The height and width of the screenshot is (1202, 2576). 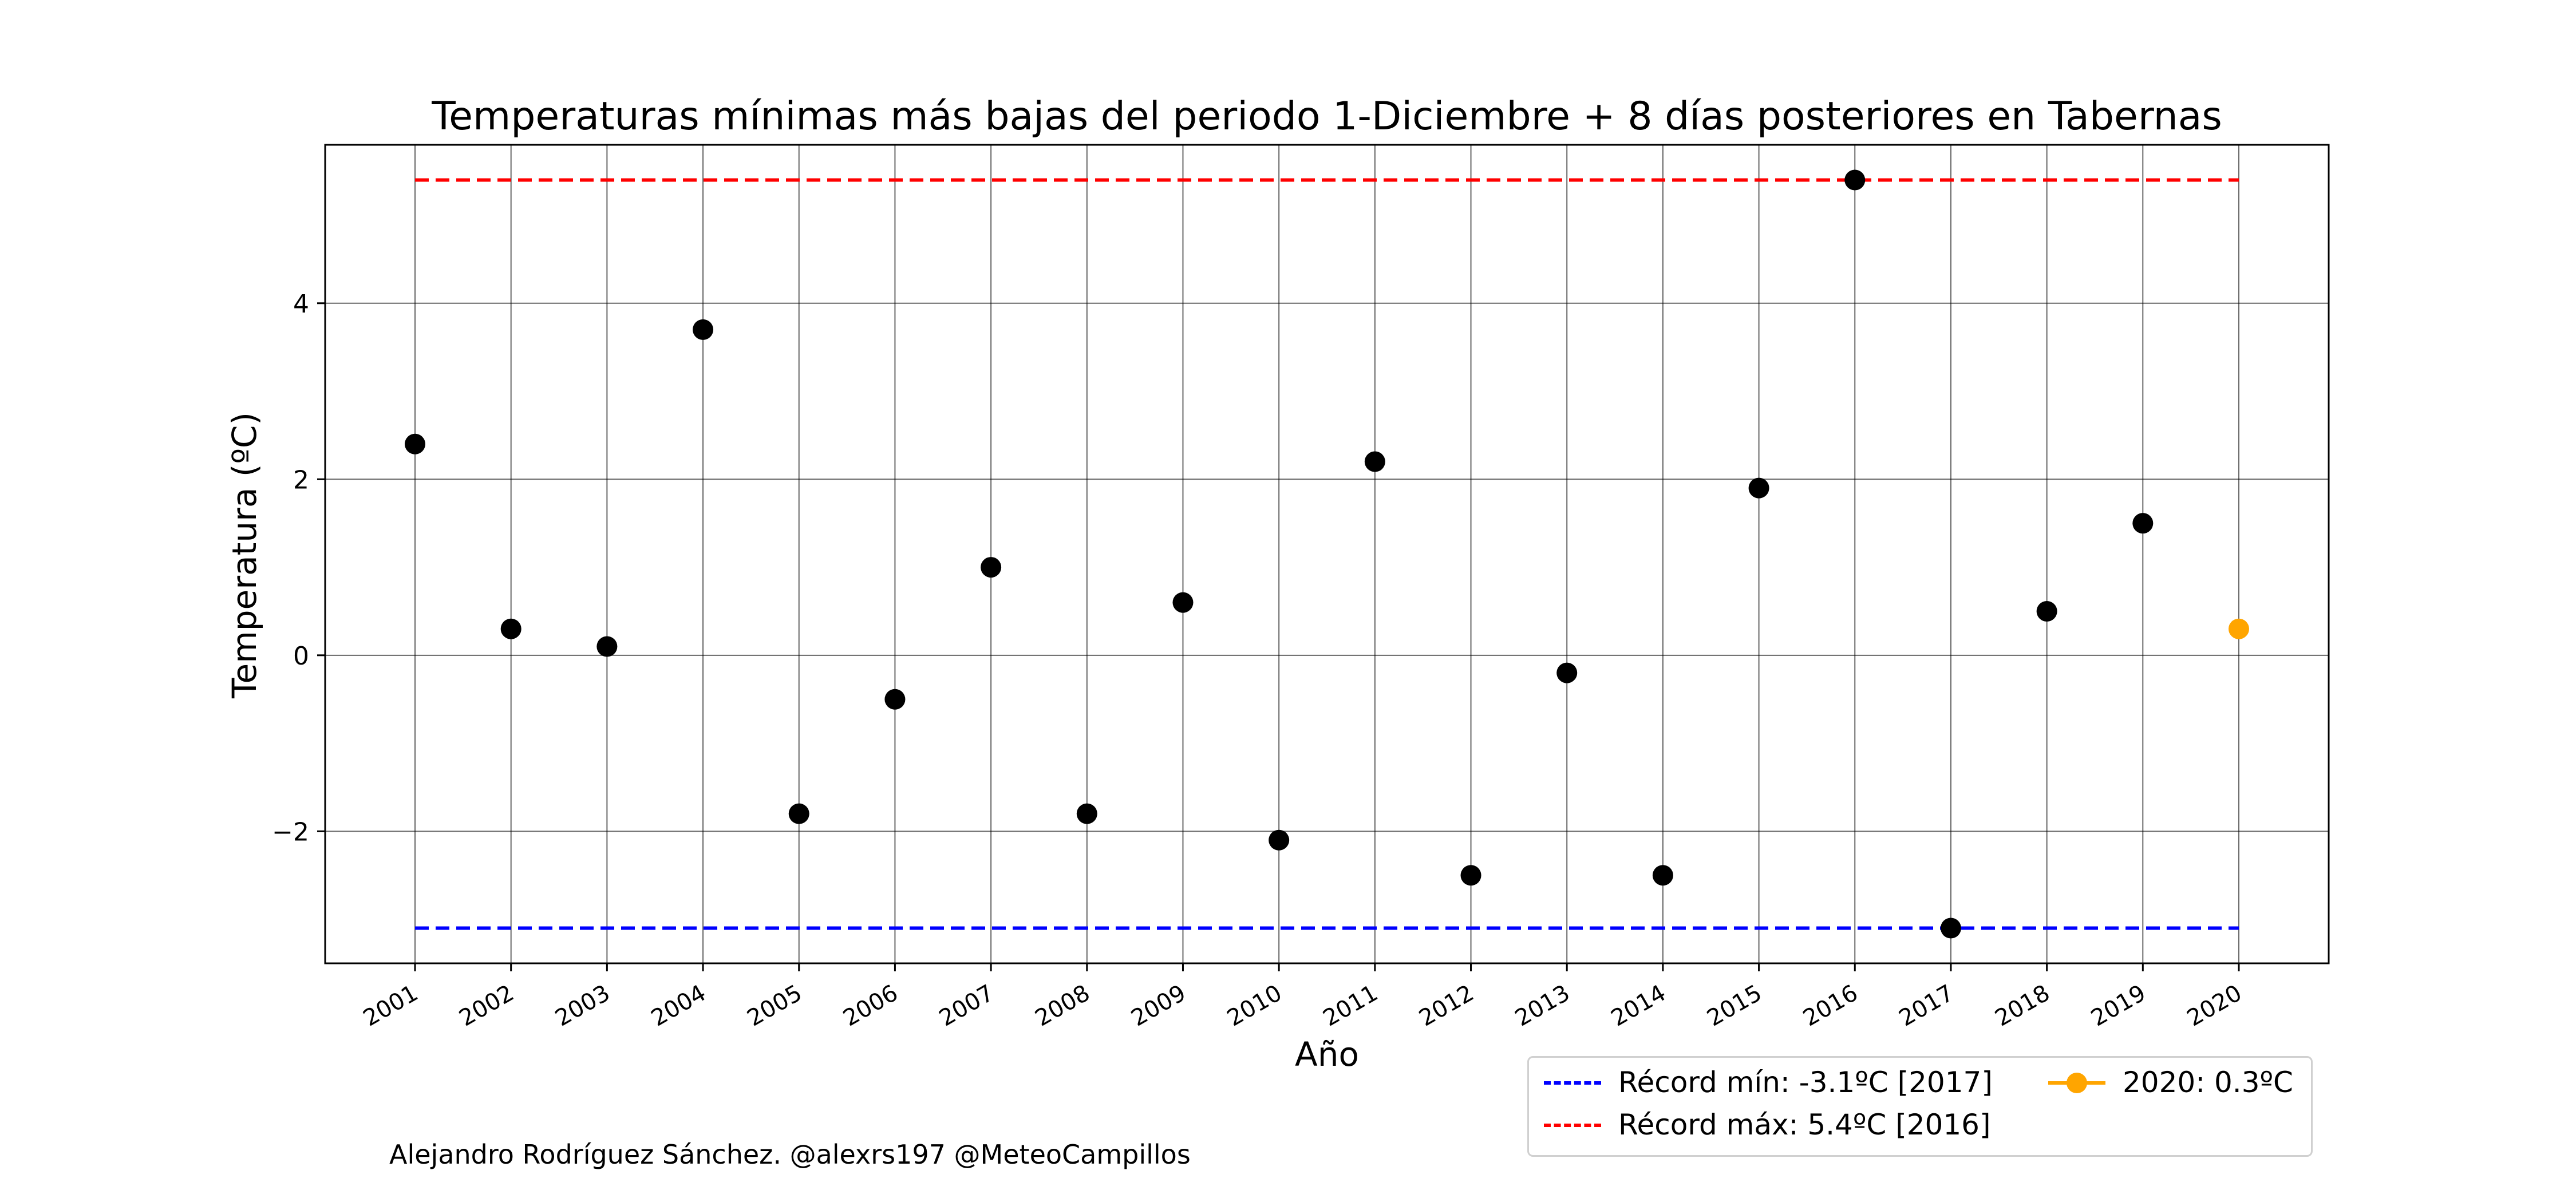 I want to click on y-tick-label: 0, so click(x=301, y=657).